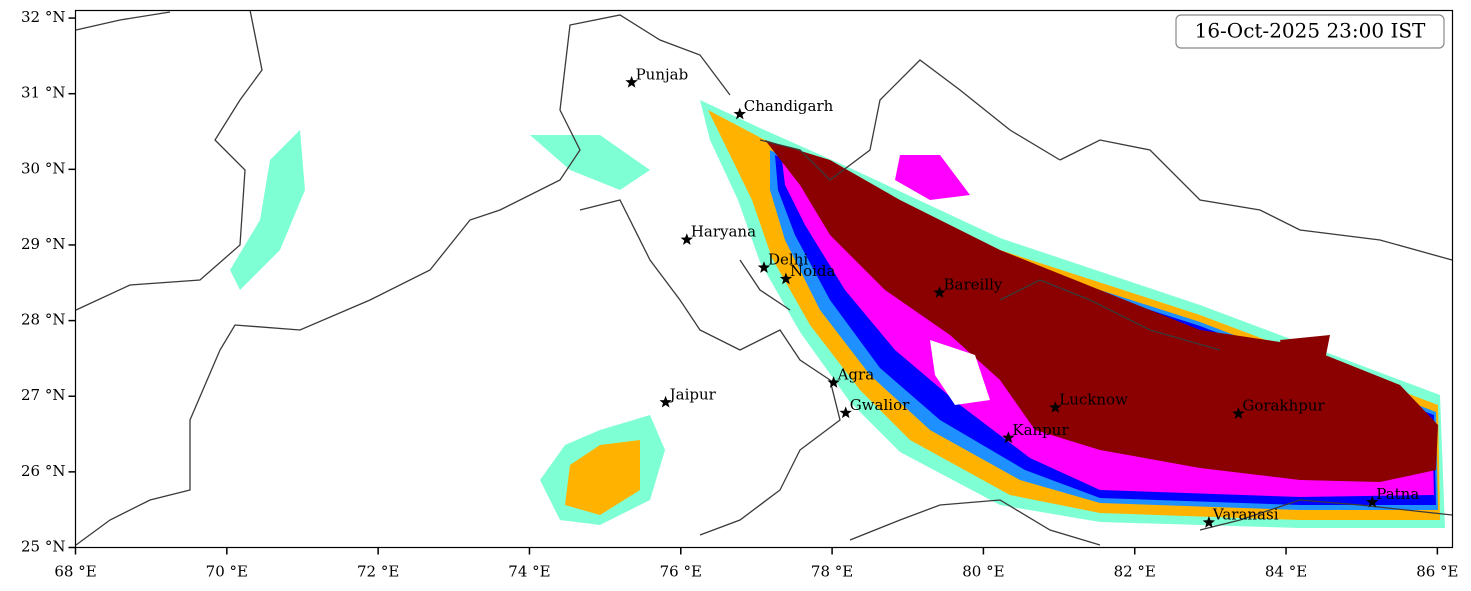  I want to click on x-tick-label: 76 °E, so click(681, 572).